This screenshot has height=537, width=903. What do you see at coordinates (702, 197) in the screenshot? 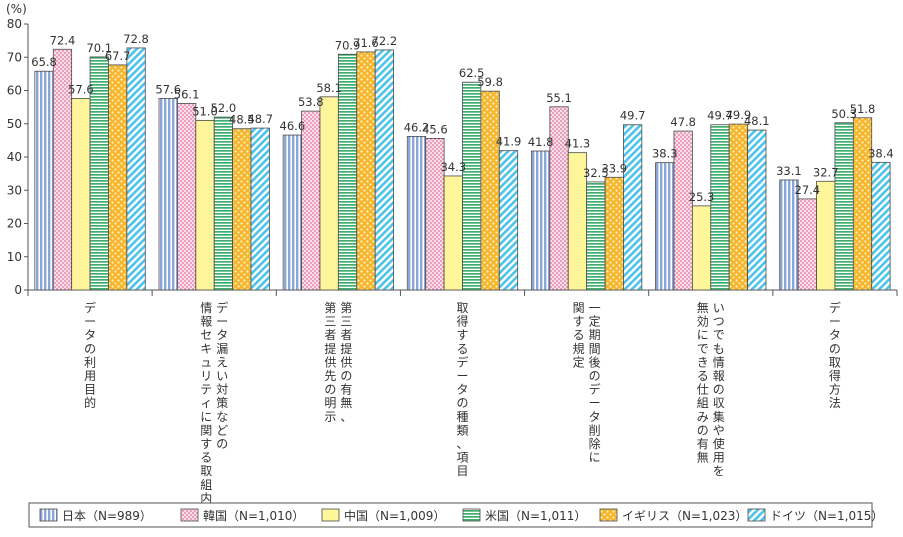
I see `data-label: 25.3` at bounding box center [702, 197].